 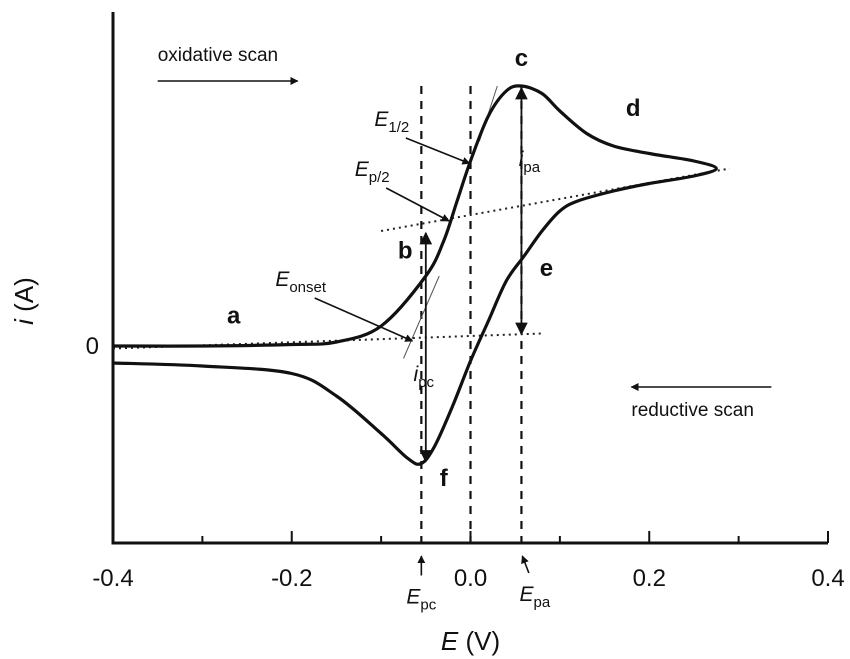 What do you see at coordinates (438, 151) in the screenshot?
I see `potential-label-1-2-pointer` at bounding box center [438, 151].